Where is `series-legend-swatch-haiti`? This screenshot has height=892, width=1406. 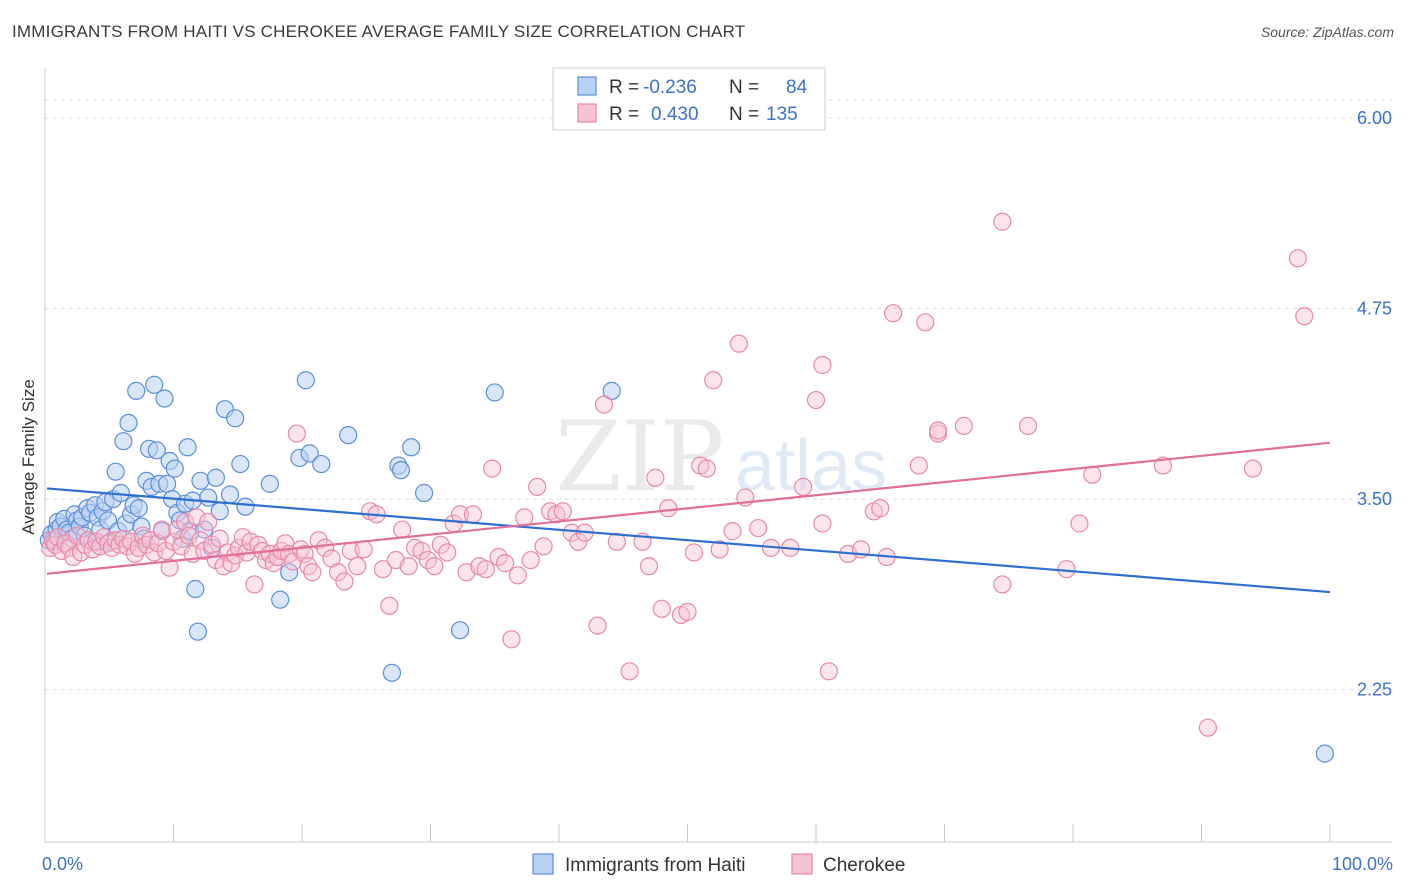 series-legend-swatch-haiti is located at coordinates (543, 864).